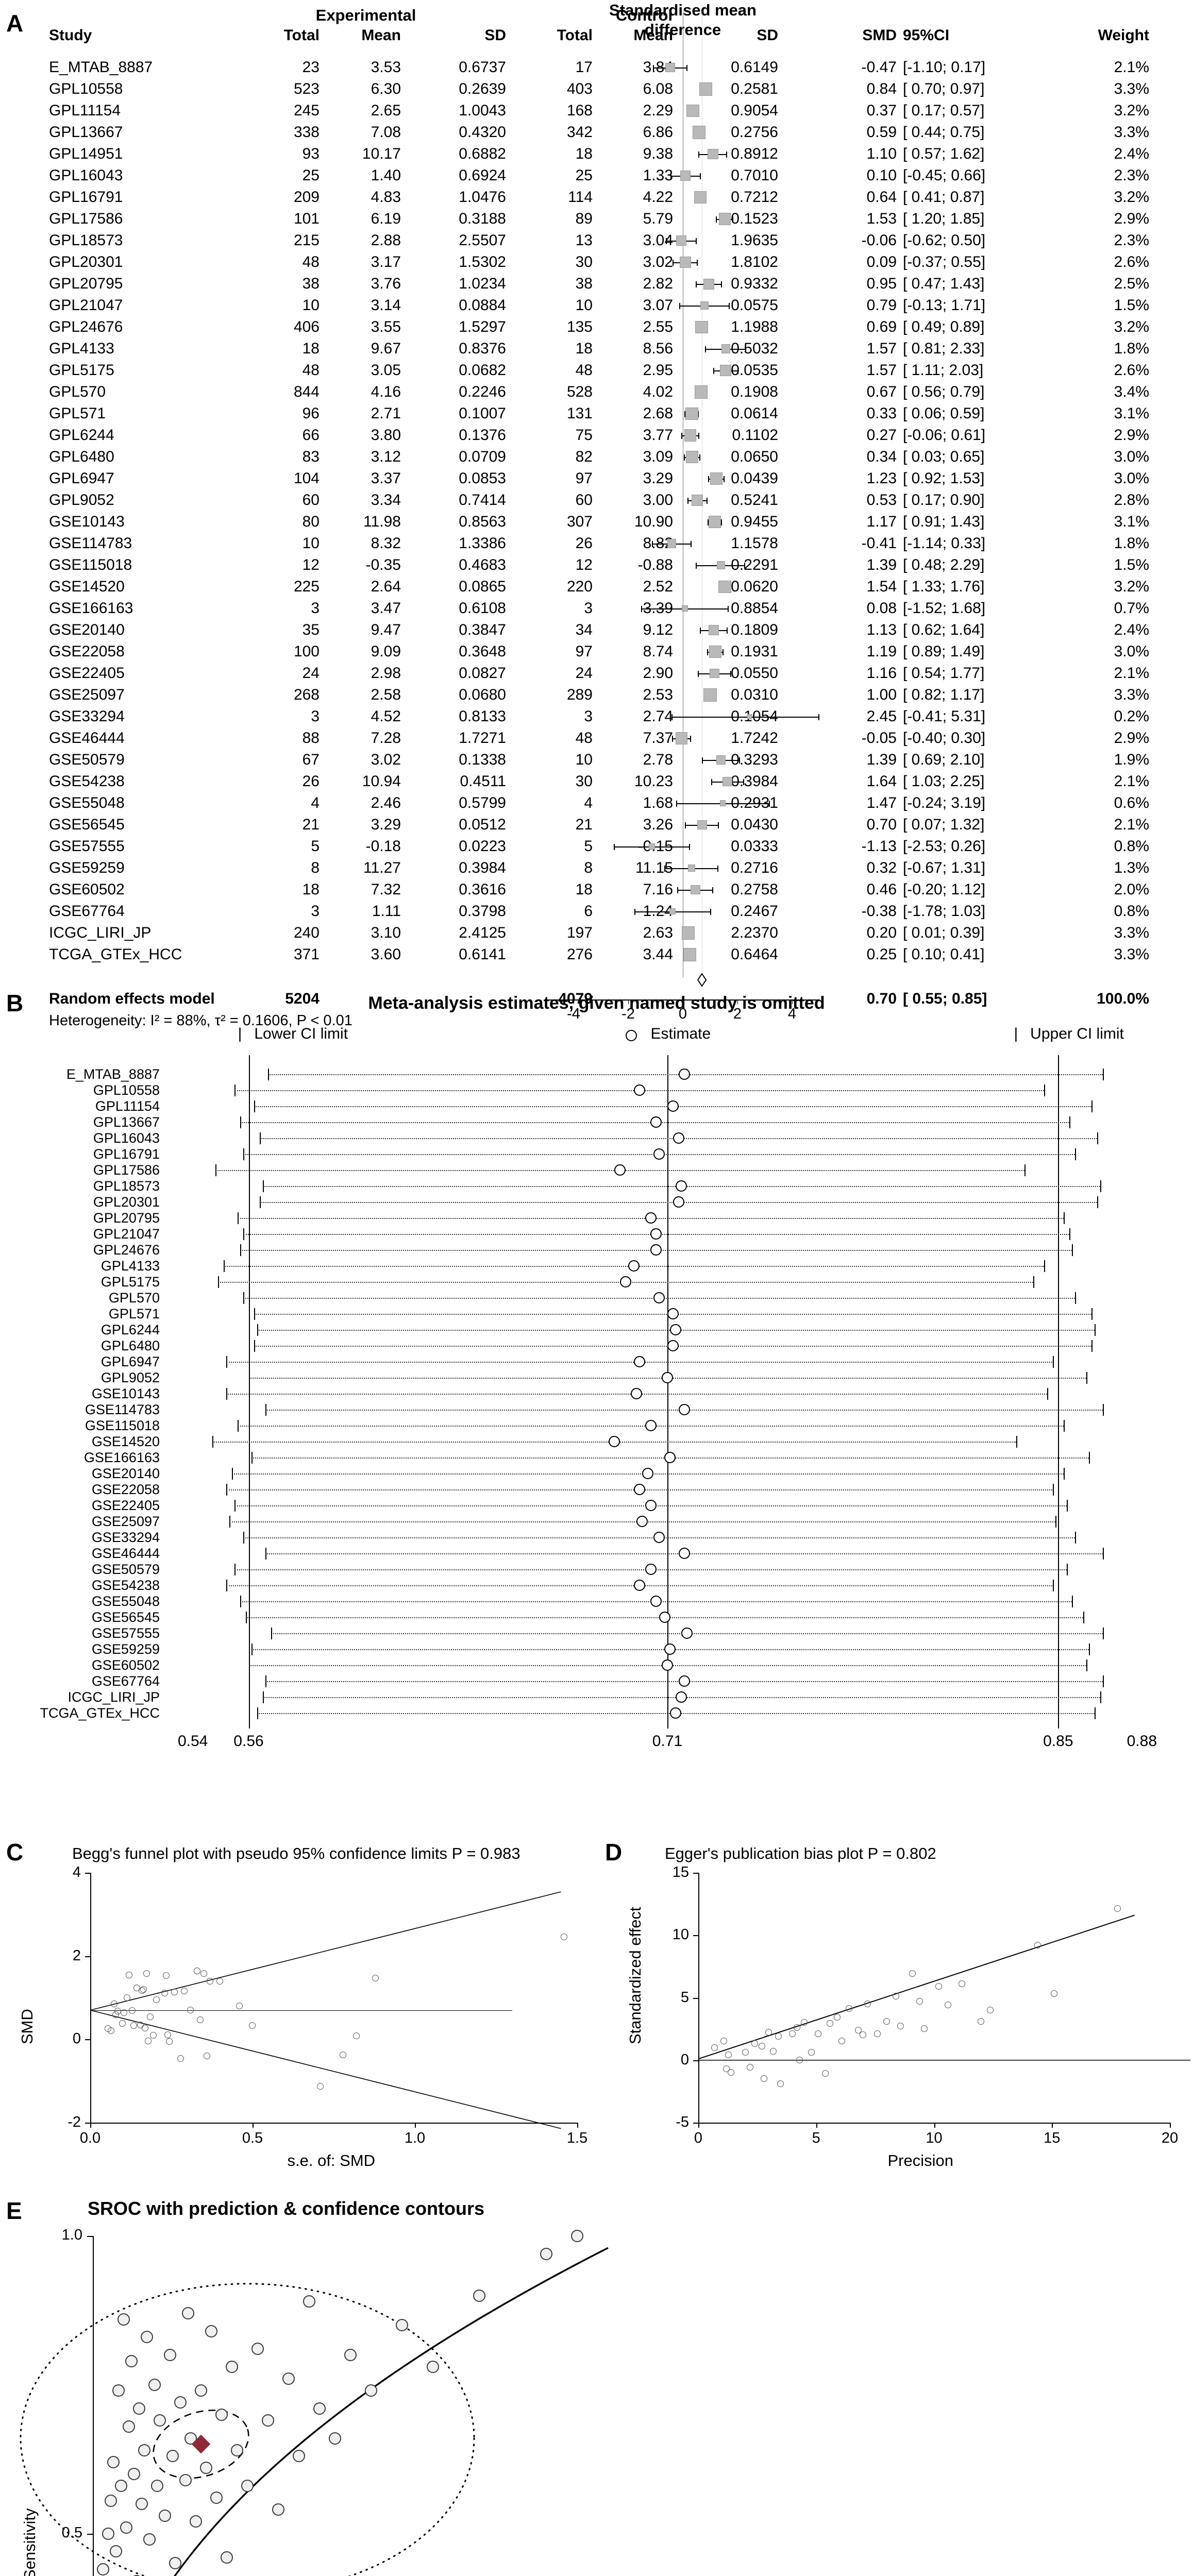 Image resolution: width=1193 pixels, height=2576 pixels. Describe the element at coordinates (754, 500) in the screenshot. I see `cell-ctrl-sd: 0.5241` at that location.